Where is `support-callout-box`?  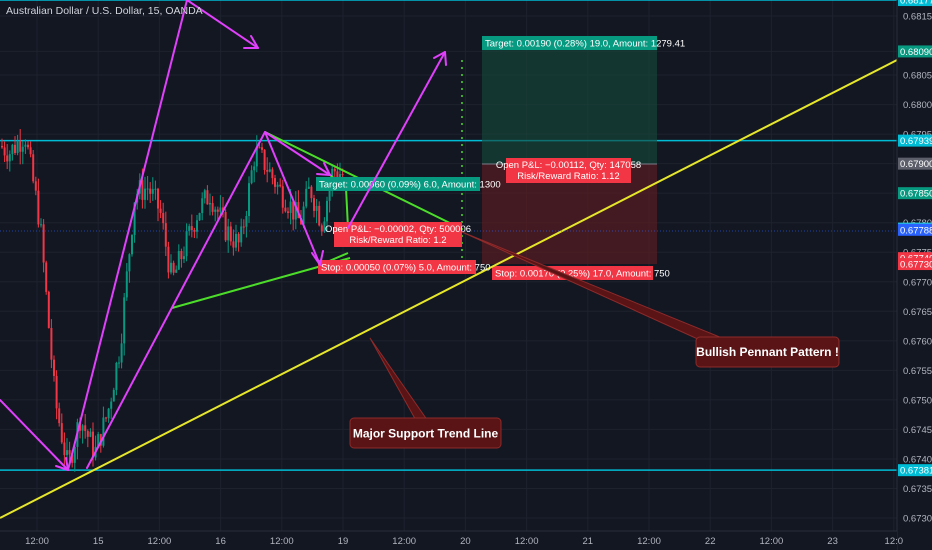 support-callout-box is located at coordinates (425, 433).